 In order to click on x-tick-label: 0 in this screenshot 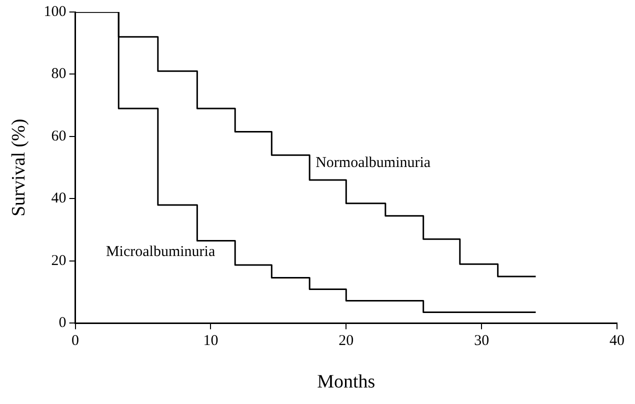, I will do `click(76, 341)`.